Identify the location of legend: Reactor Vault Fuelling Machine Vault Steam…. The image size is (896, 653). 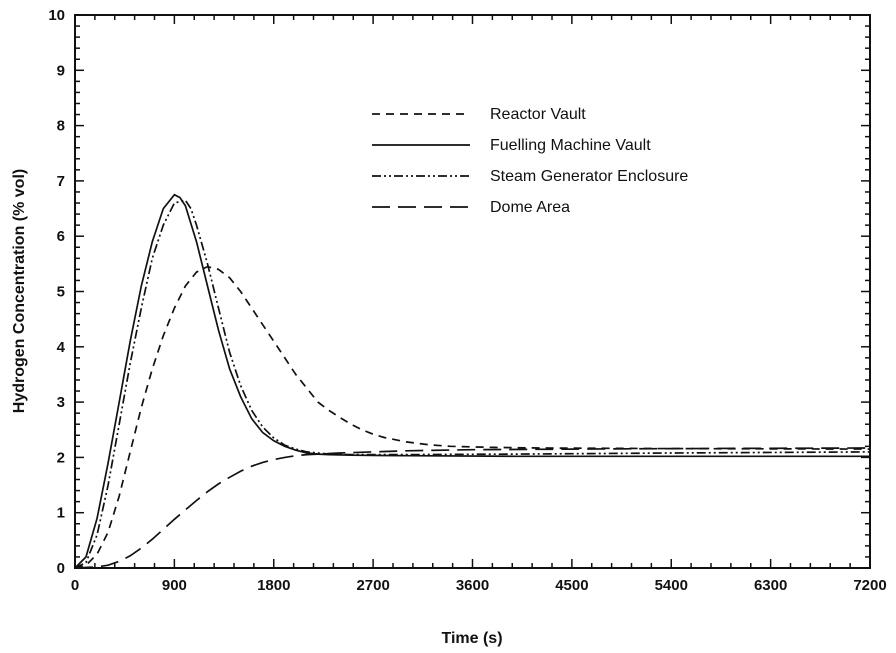
(530, 161).